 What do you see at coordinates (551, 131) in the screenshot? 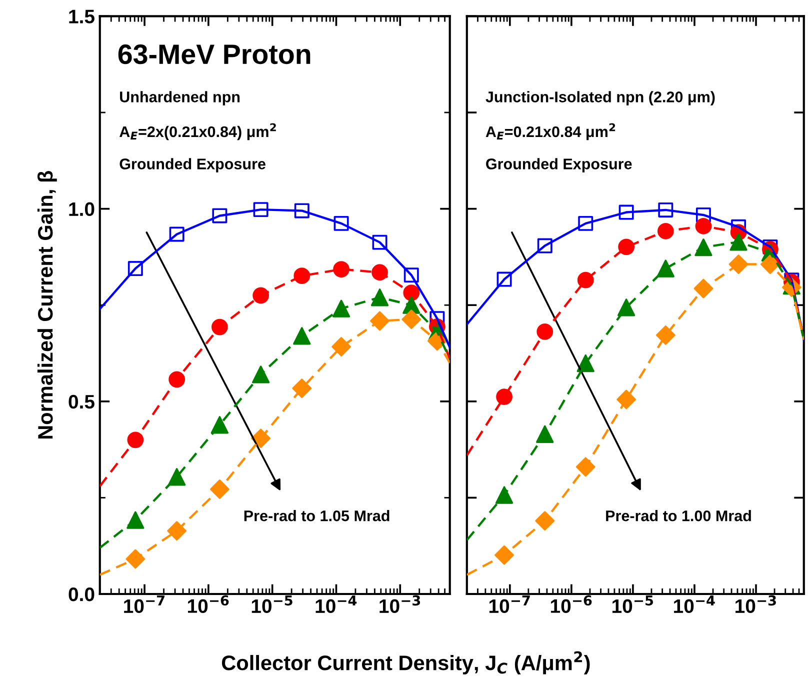
I see `annotation: A$_{E}$=0.21x0.84 μm$^{2}$` at bounding box center [551, 131].